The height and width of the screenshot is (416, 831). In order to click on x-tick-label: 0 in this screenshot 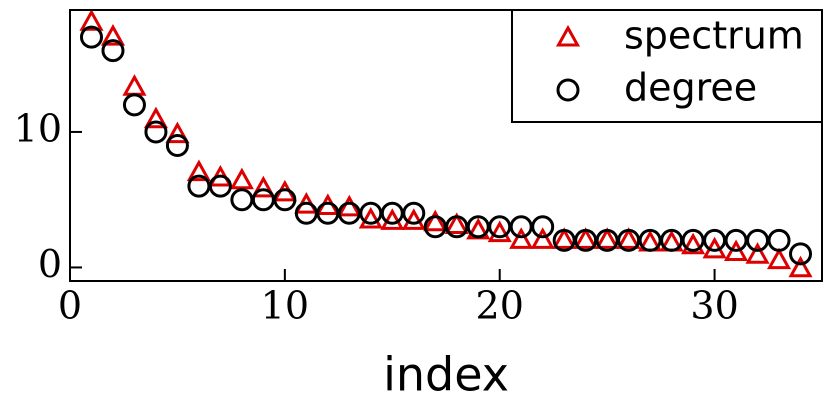, I will do `click(70, 306)`.